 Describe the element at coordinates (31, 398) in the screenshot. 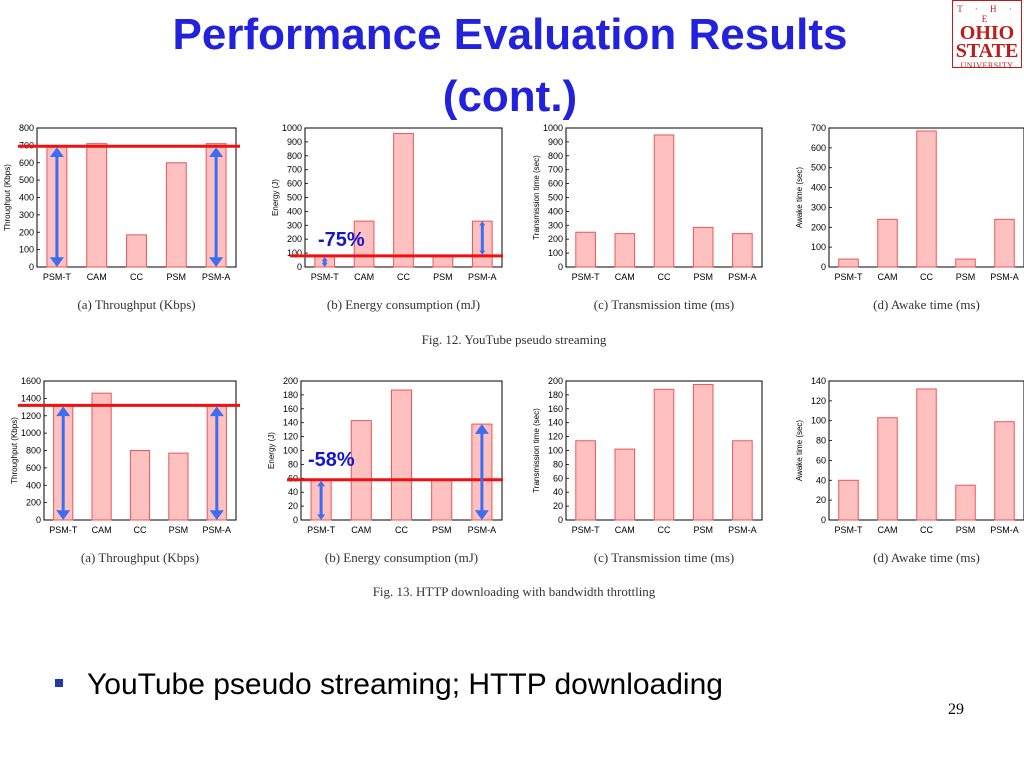

I see `y-tick-label: 1400` at that location.